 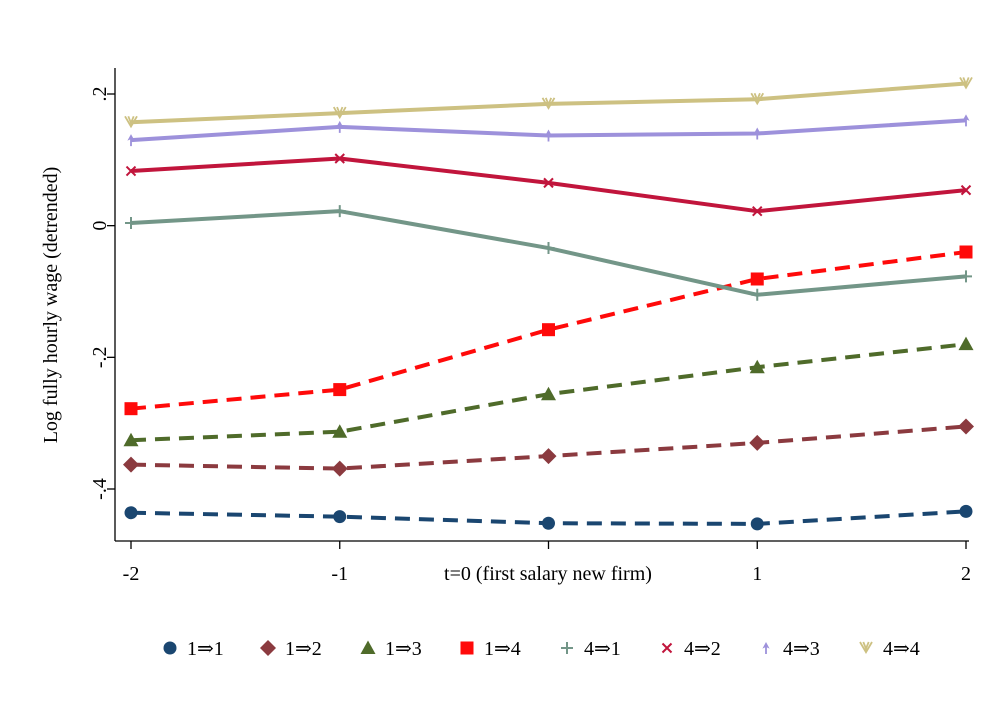 What do you see at coordinates (51, 305) in the screenshot?
I see `y-axis-title: Log fully hourly wage (detrended)` at bounding box center [51, 305].